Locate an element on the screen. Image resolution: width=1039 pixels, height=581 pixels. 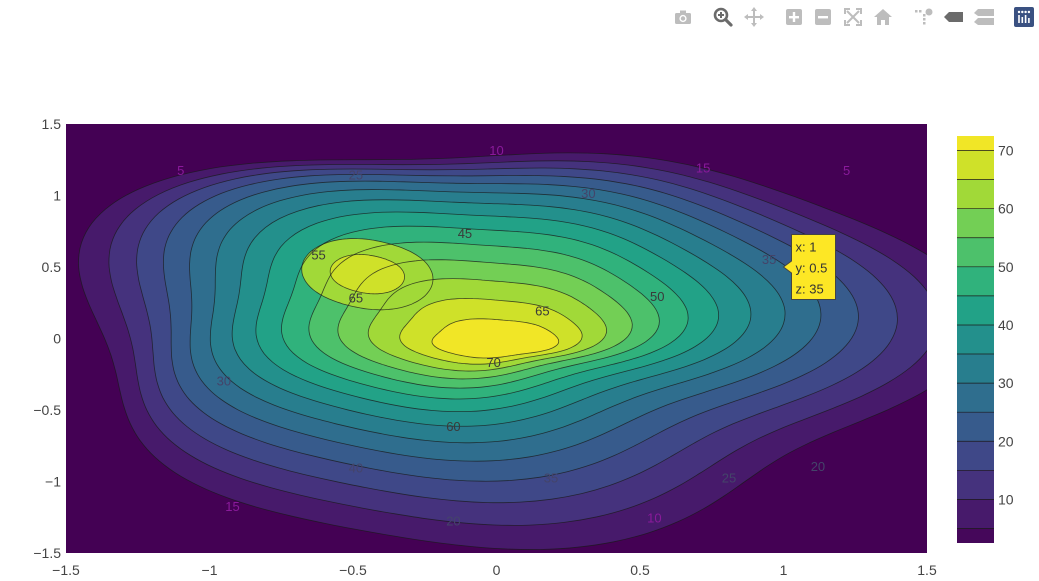
contour-label-5: 30 is located at coordinates (588, 193).